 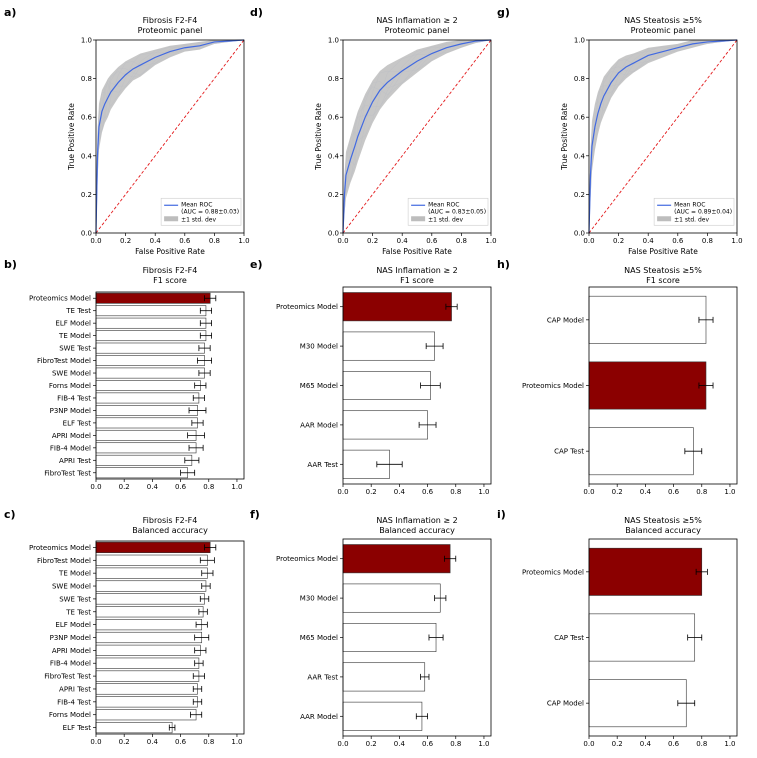 What do you see at coordinates (663, 530) in the screenshot?
I see `chart-subtitle: Balanced accuracy` at bounding box center [663, 530].